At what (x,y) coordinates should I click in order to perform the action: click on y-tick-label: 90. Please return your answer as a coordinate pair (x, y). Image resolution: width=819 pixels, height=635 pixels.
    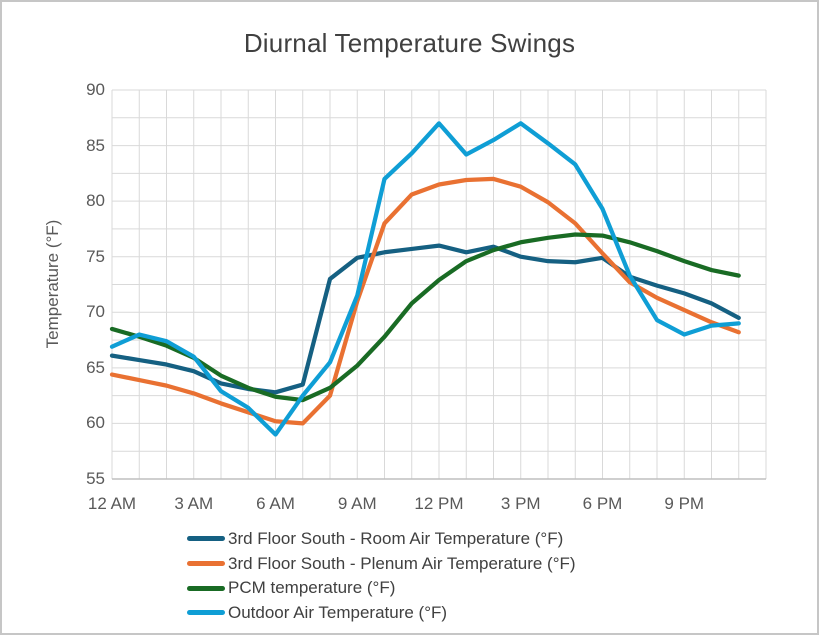
    Looking at the image, I should click on (95, 89).